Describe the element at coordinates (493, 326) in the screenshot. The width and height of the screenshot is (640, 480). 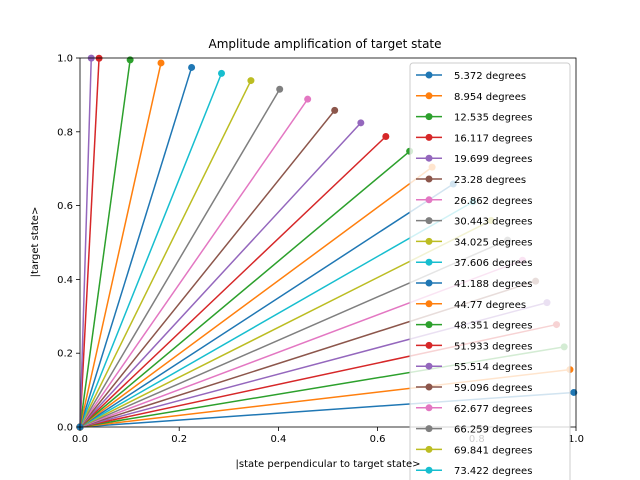
I see `legend-label: 48.351 degrees` at that location.